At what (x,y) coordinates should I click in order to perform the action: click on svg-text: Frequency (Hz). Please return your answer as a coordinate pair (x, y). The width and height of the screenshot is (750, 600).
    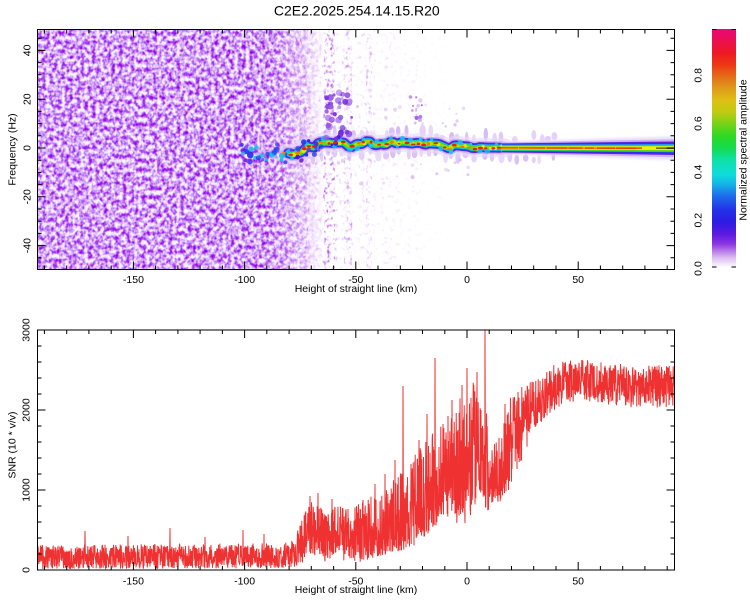
    Looking at the image, I should click on (13, 149).